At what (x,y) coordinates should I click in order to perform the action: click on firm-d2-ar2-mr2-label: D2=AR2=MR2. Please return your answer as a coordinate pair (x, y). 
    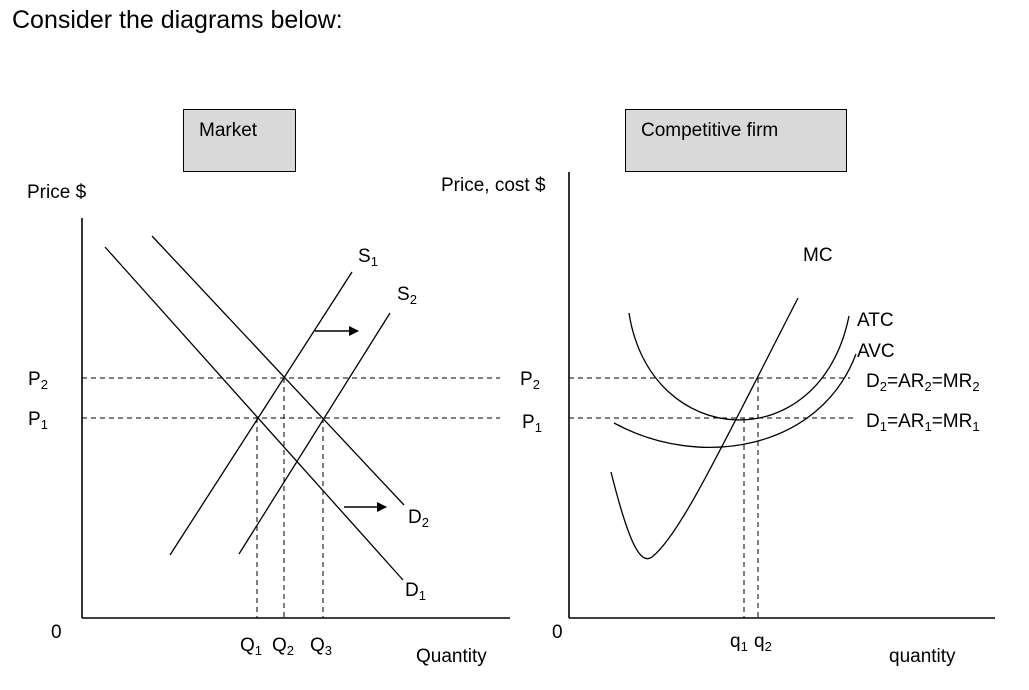
    Looking at the image, I should click on (923, 382).